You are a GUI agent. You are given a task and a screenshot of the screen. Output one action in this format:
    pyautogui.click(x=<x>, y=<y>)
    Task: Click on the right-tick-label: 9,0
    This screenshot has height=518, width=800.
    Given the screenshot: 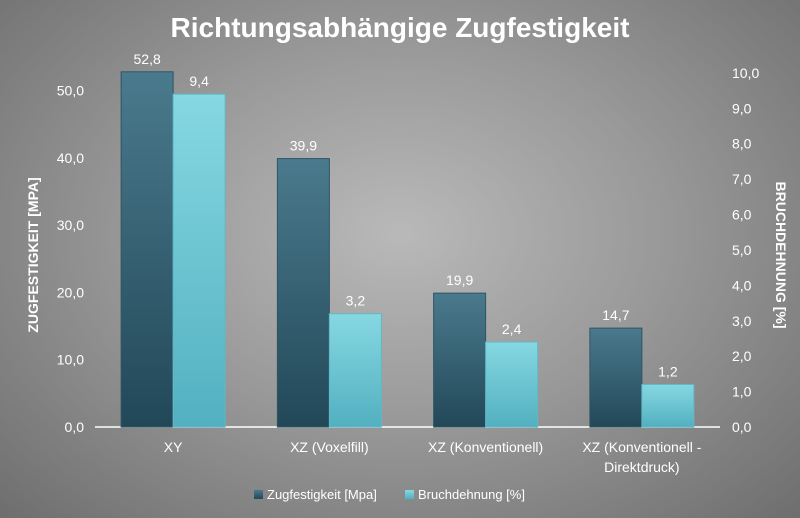 What is the action you would take?
    pyautogui.click(x=742, y=108)
    